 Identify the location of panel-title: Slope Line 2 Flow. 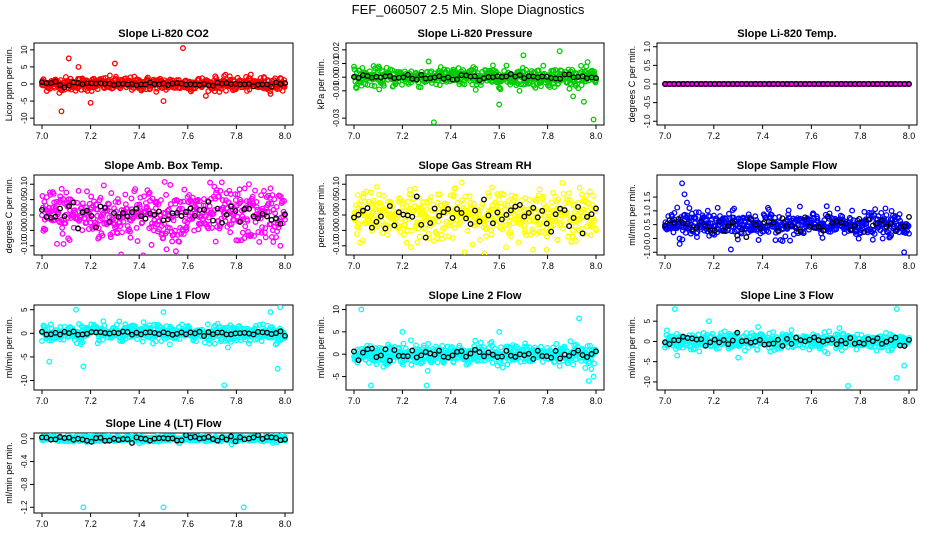
(475, 296).